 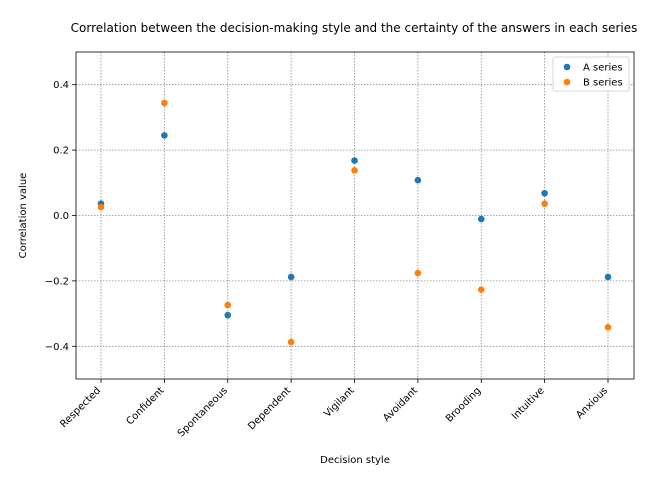 I want to click on x-tick-label: Avoidant, so click(x=400, y=404).